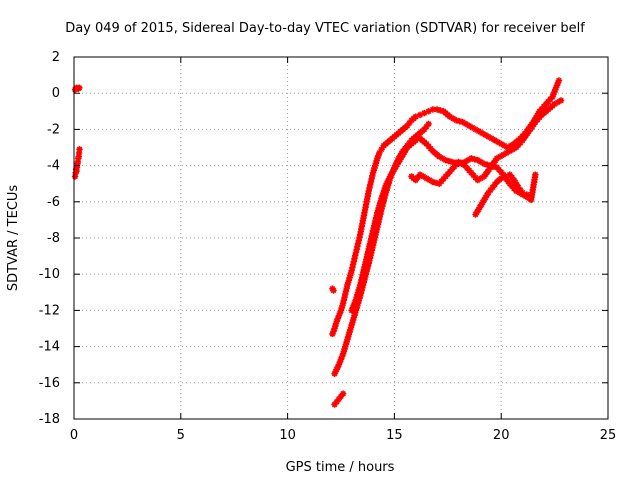 The image size is (640, 480). What do you see at coordinates (287, 435) in the screenshot?
I see `x-tick-label: 10` at bounding box center [287, 435].